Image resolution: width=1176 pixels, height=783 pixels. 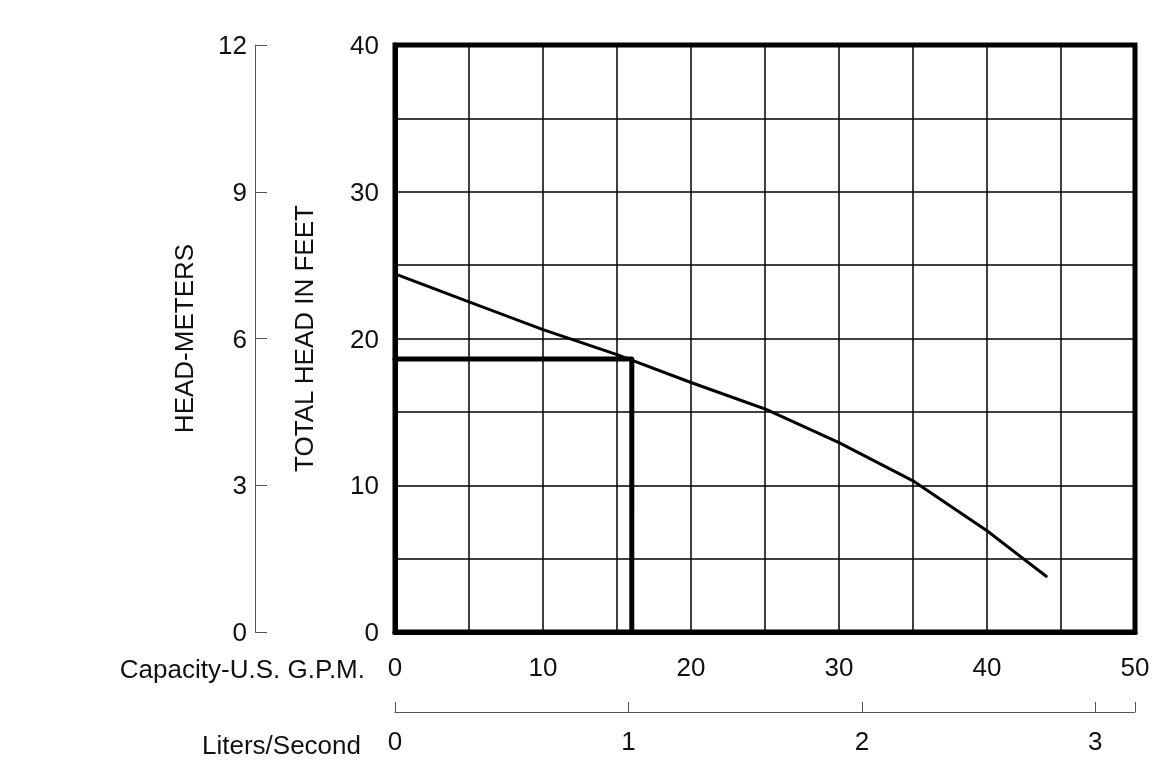 What do you see at coordinates (395, 667) in the screenshot?
I see `x-tick-label: 0` at bounding box center [395, 667].